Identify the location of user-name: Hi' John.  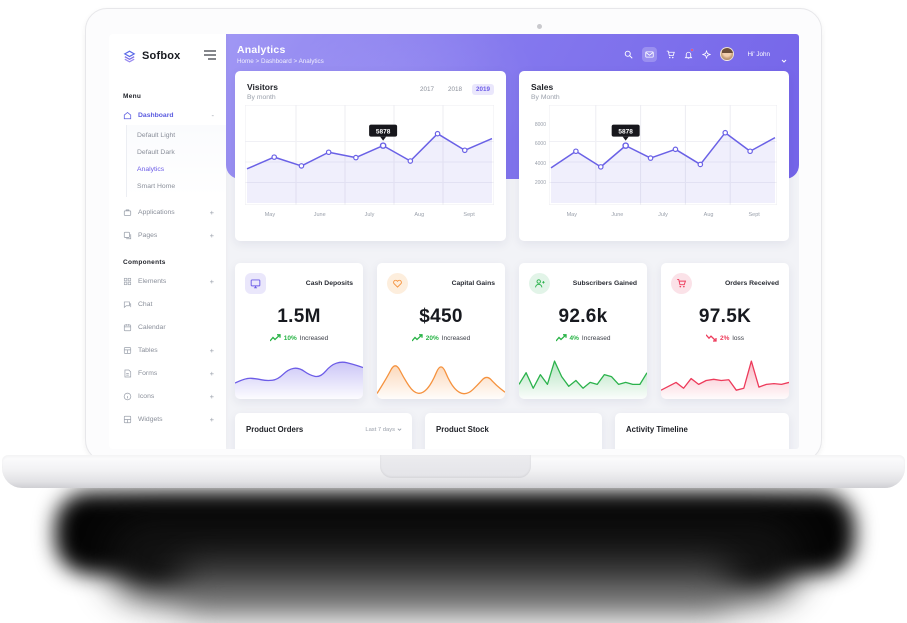
(758, 54).